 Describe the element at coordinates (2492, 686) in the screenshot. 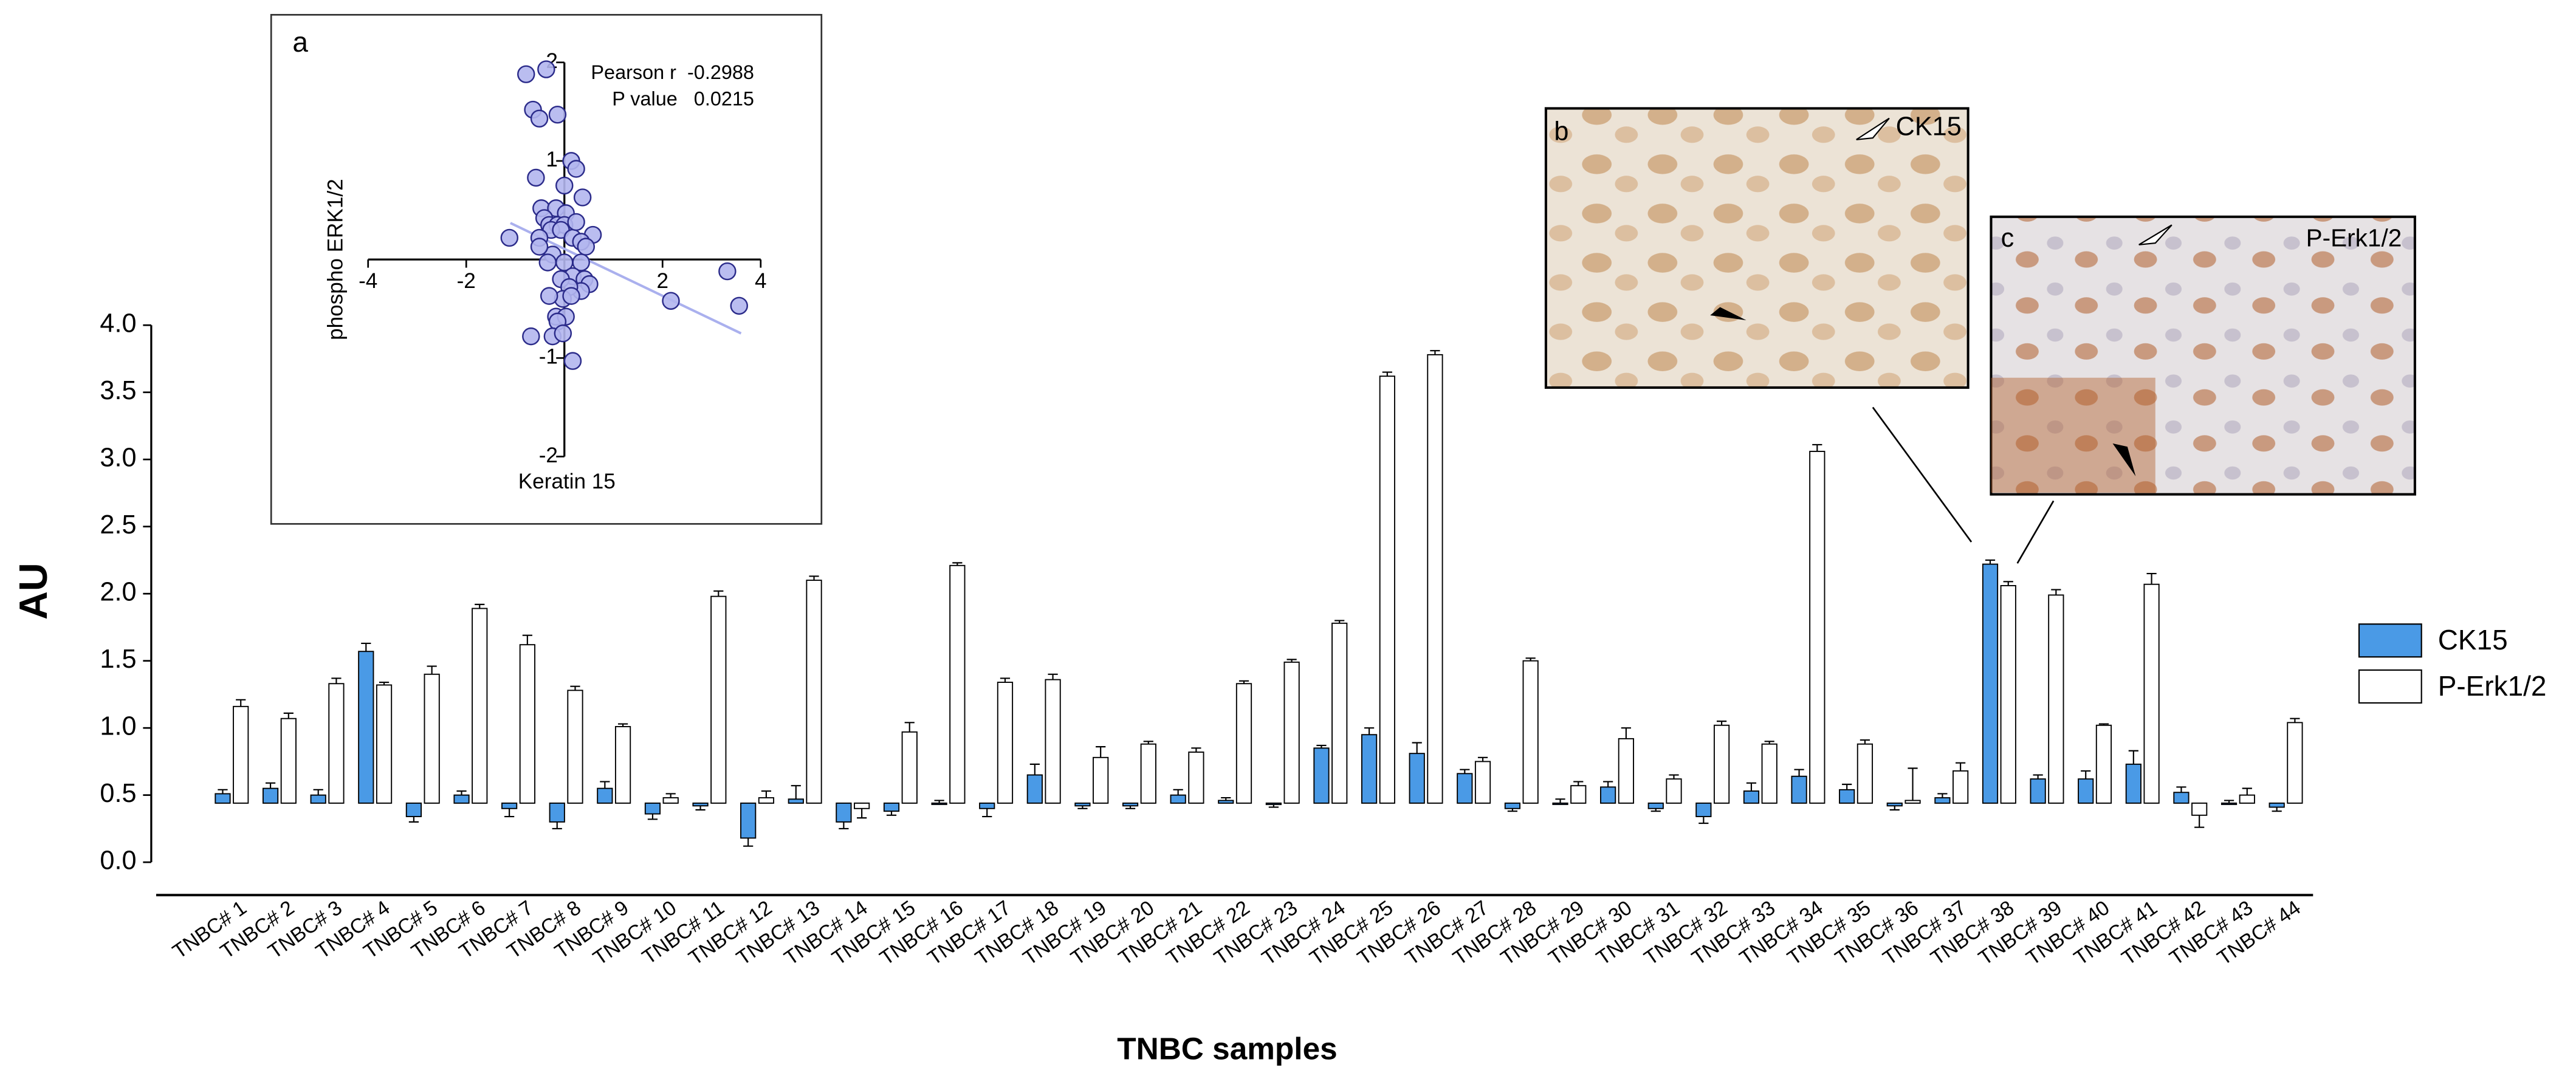

I see `legend-label: P-Erk1/2` at that location.